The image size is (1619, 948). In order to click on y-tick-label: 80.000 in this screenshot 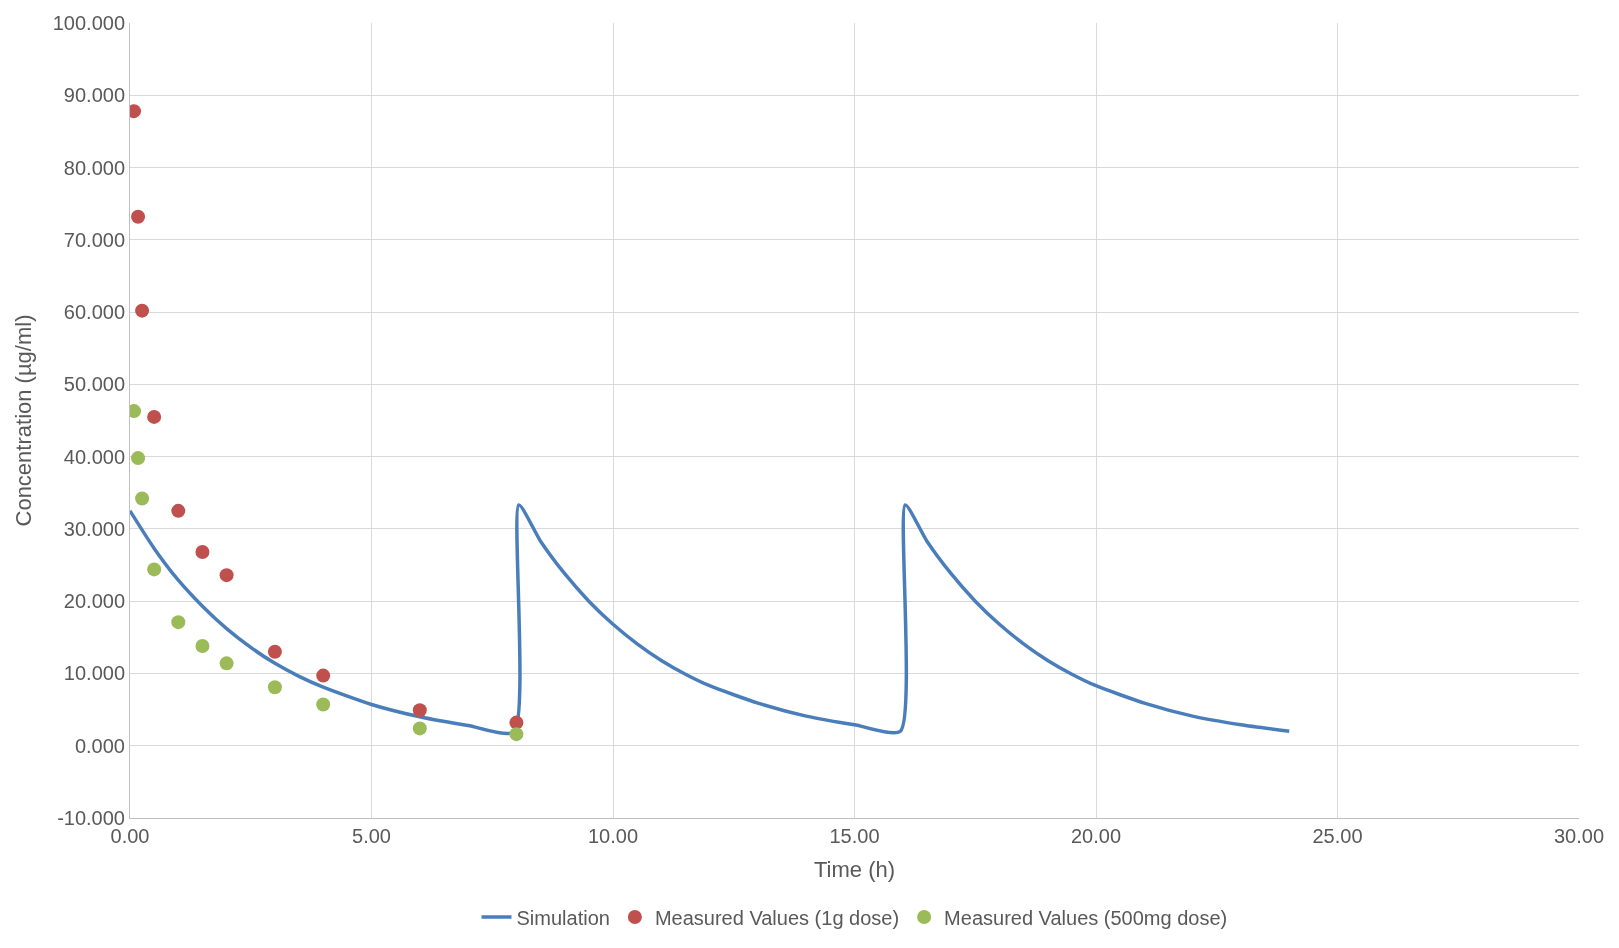, I will do `click(94, 167)`.